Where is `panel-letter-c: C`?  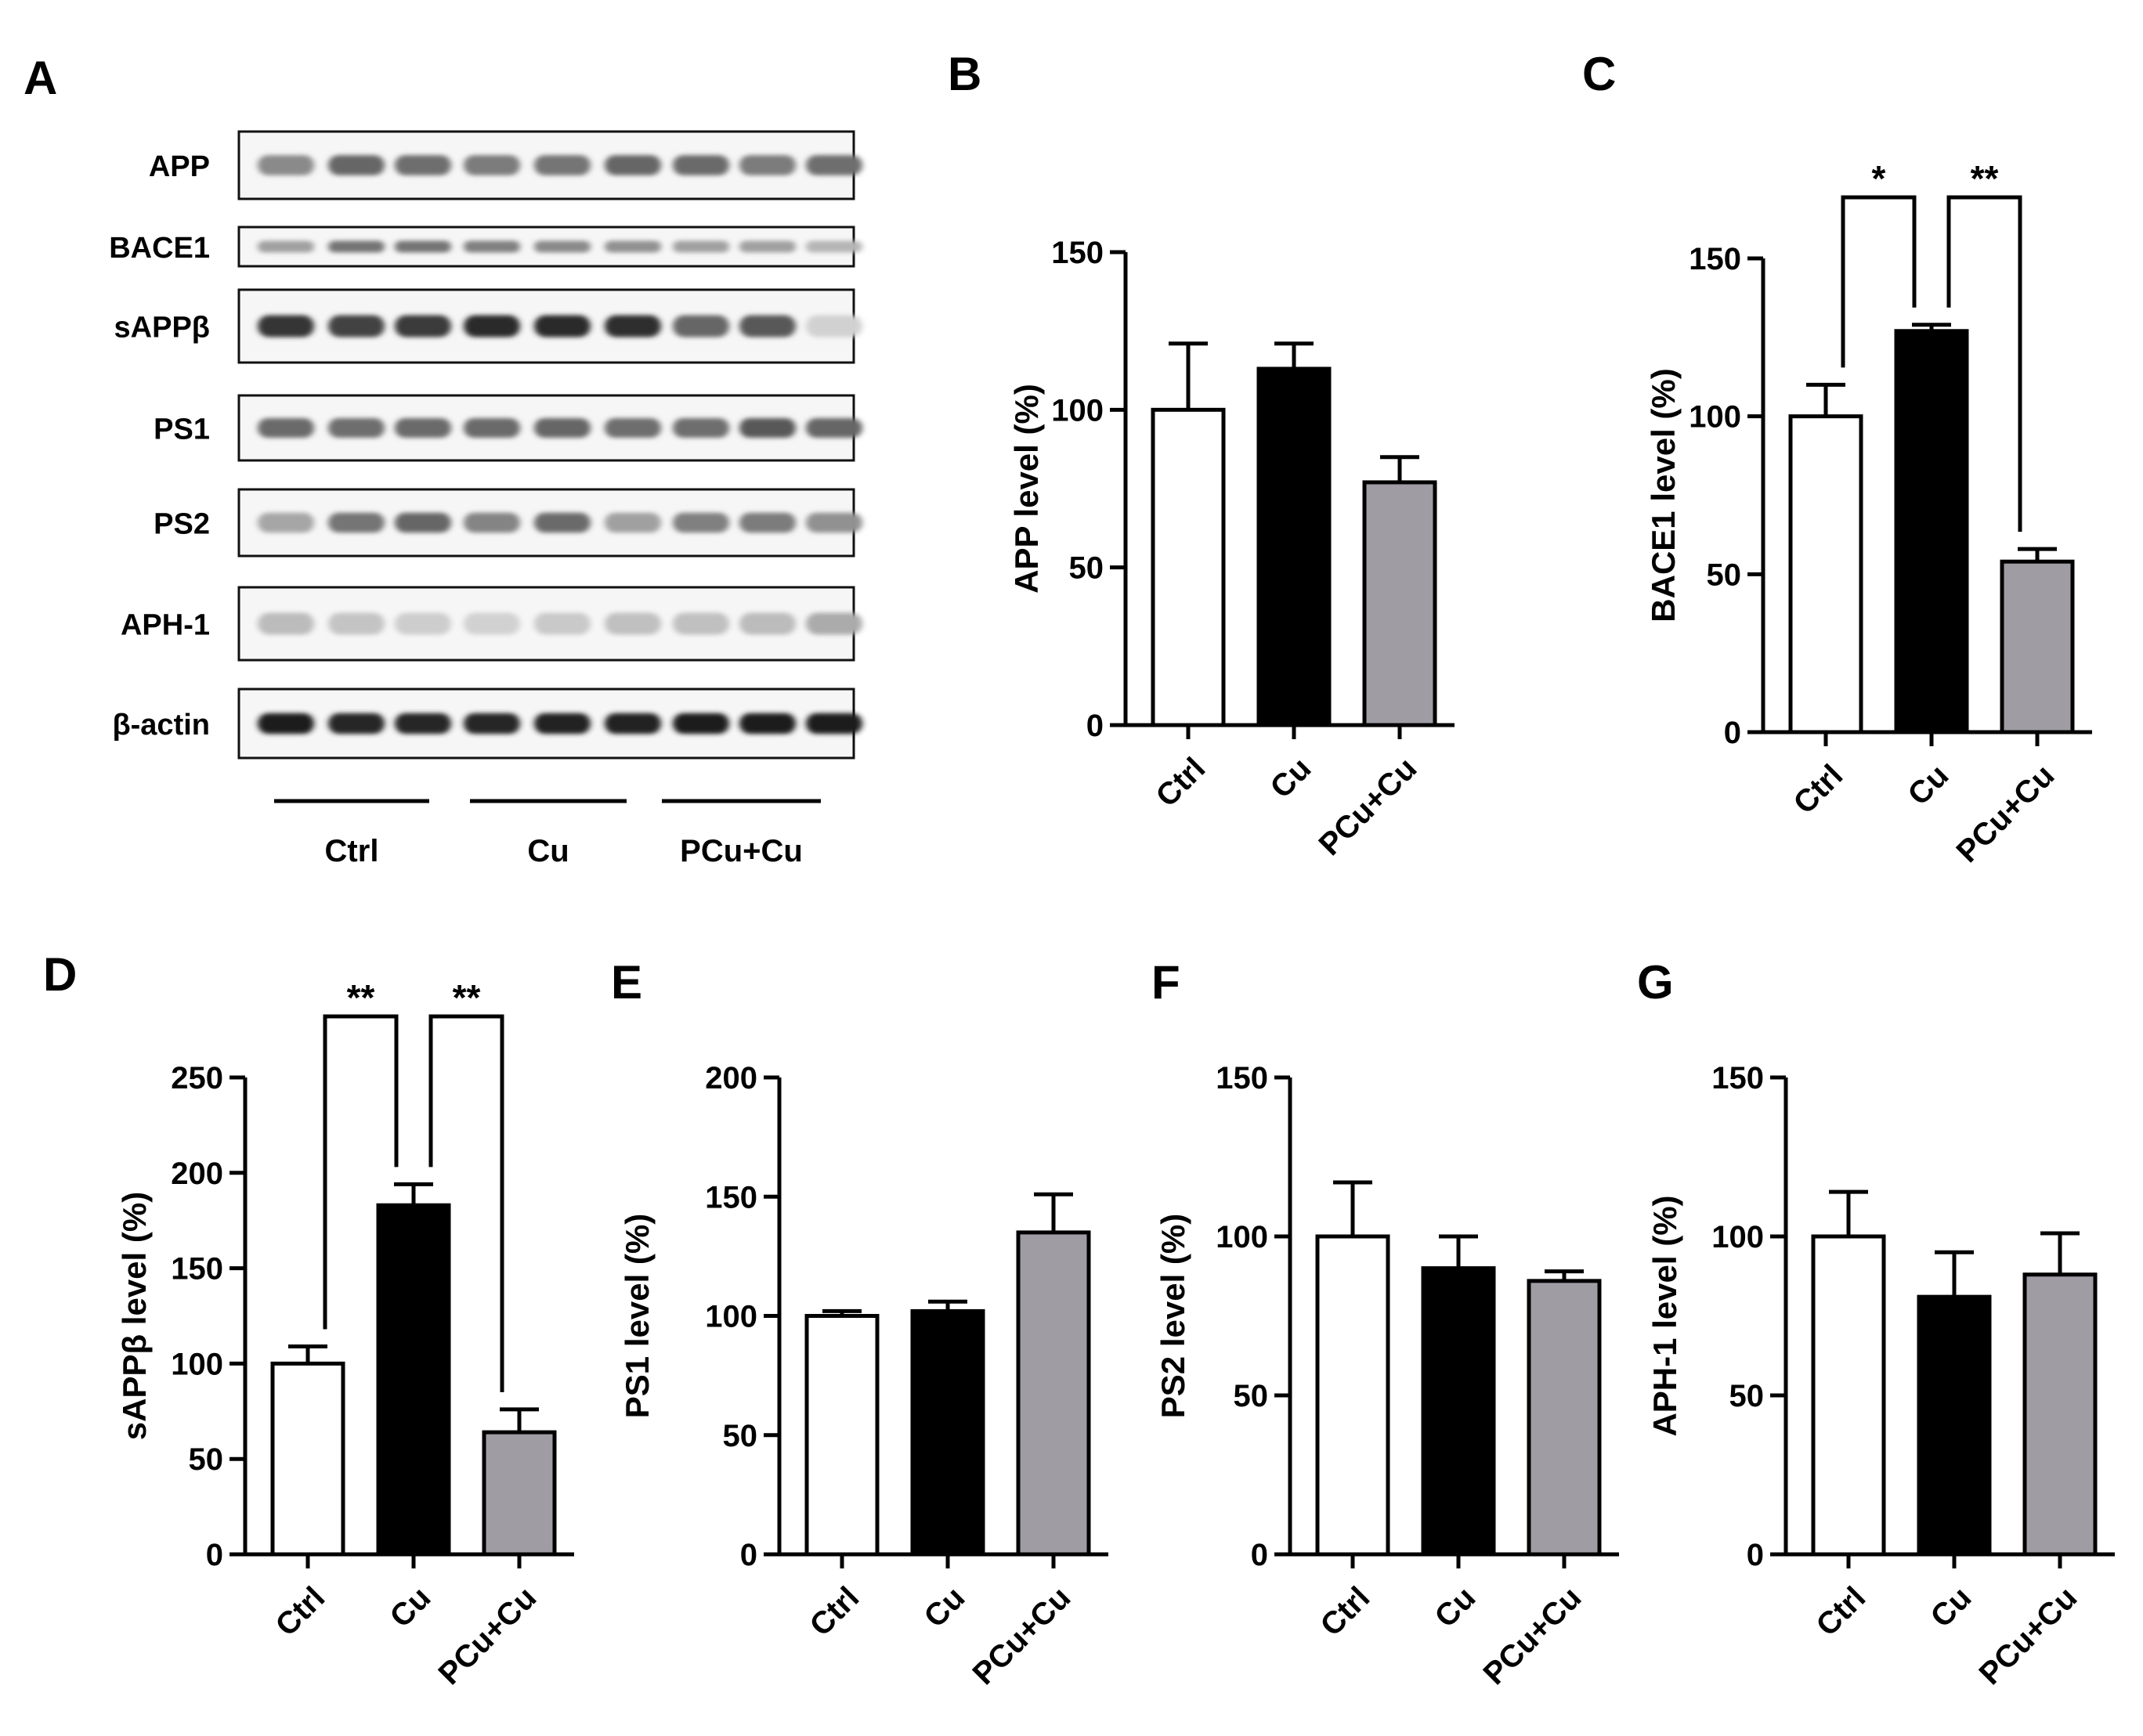
panel-letter-c: C is located at coordinates (1599, 74).